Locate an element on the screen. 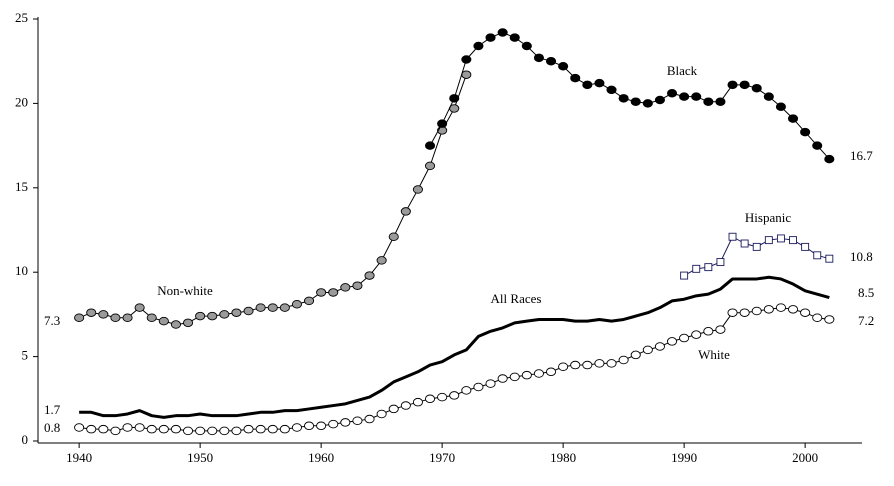 Image resolution: width=894 pixels, height=486 pixels. series-label: White is located at coordinates (714, 354).